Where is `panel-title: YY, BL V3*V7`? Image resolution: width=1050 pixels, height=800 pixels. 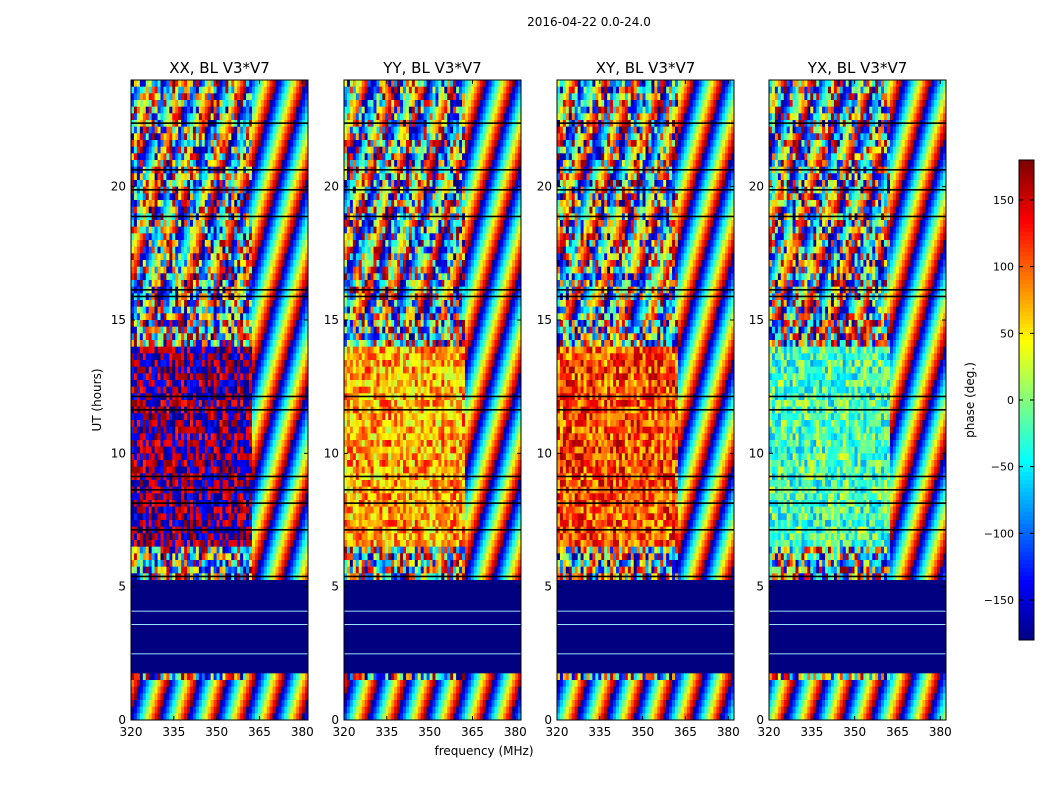
panel-title: YY, BL V3*V7 is located at coordinates (431, 68).